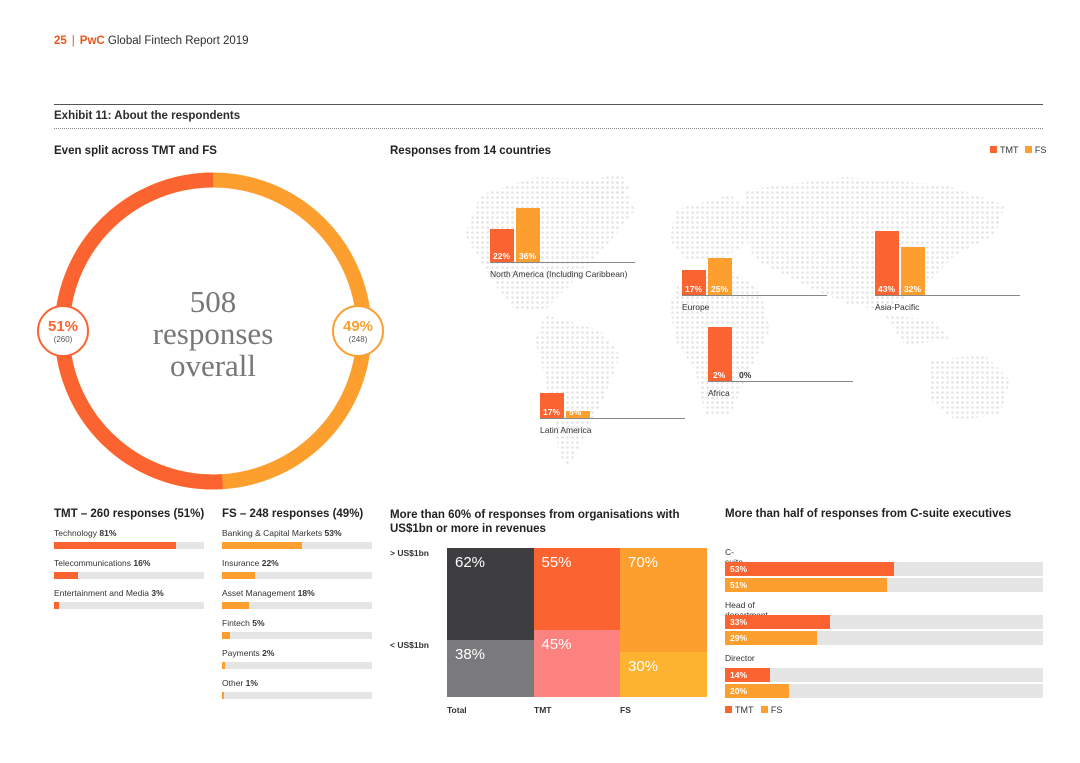  What do you see at coordinates (884, 622) in the screenshot?
I see `csuite-track-head-tmt: 33%` at bounding box center [884, 622].